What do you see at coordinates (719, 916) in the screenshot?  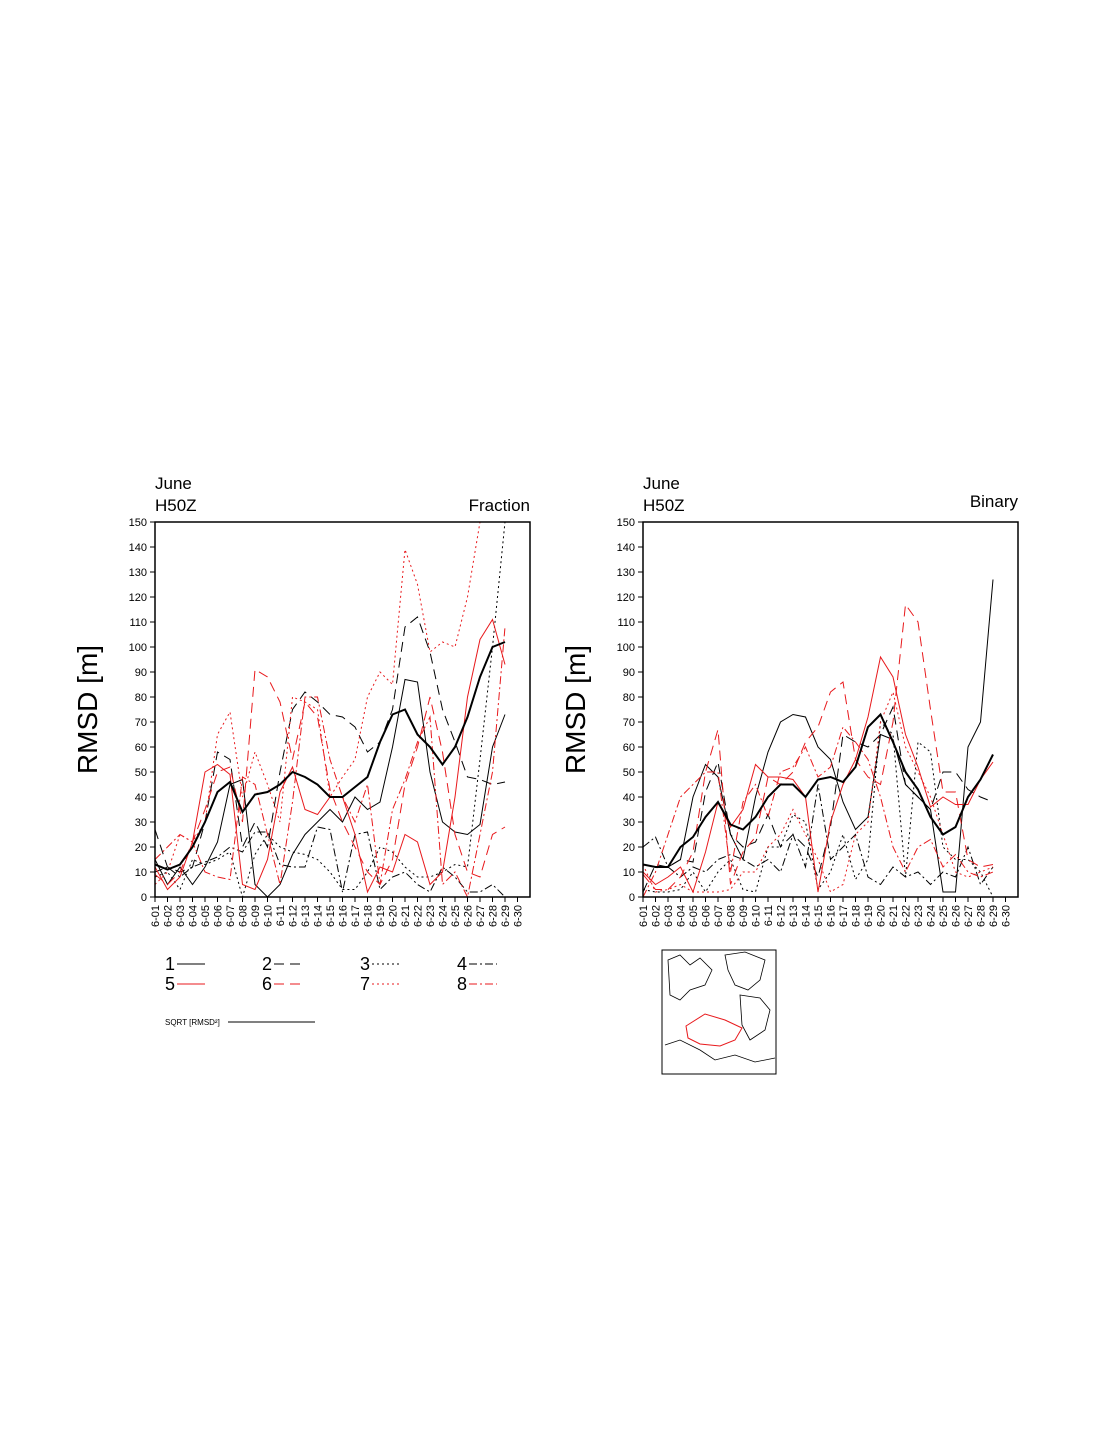 I see `x-tick-label: 6-07` at bounding box center [719, 916].